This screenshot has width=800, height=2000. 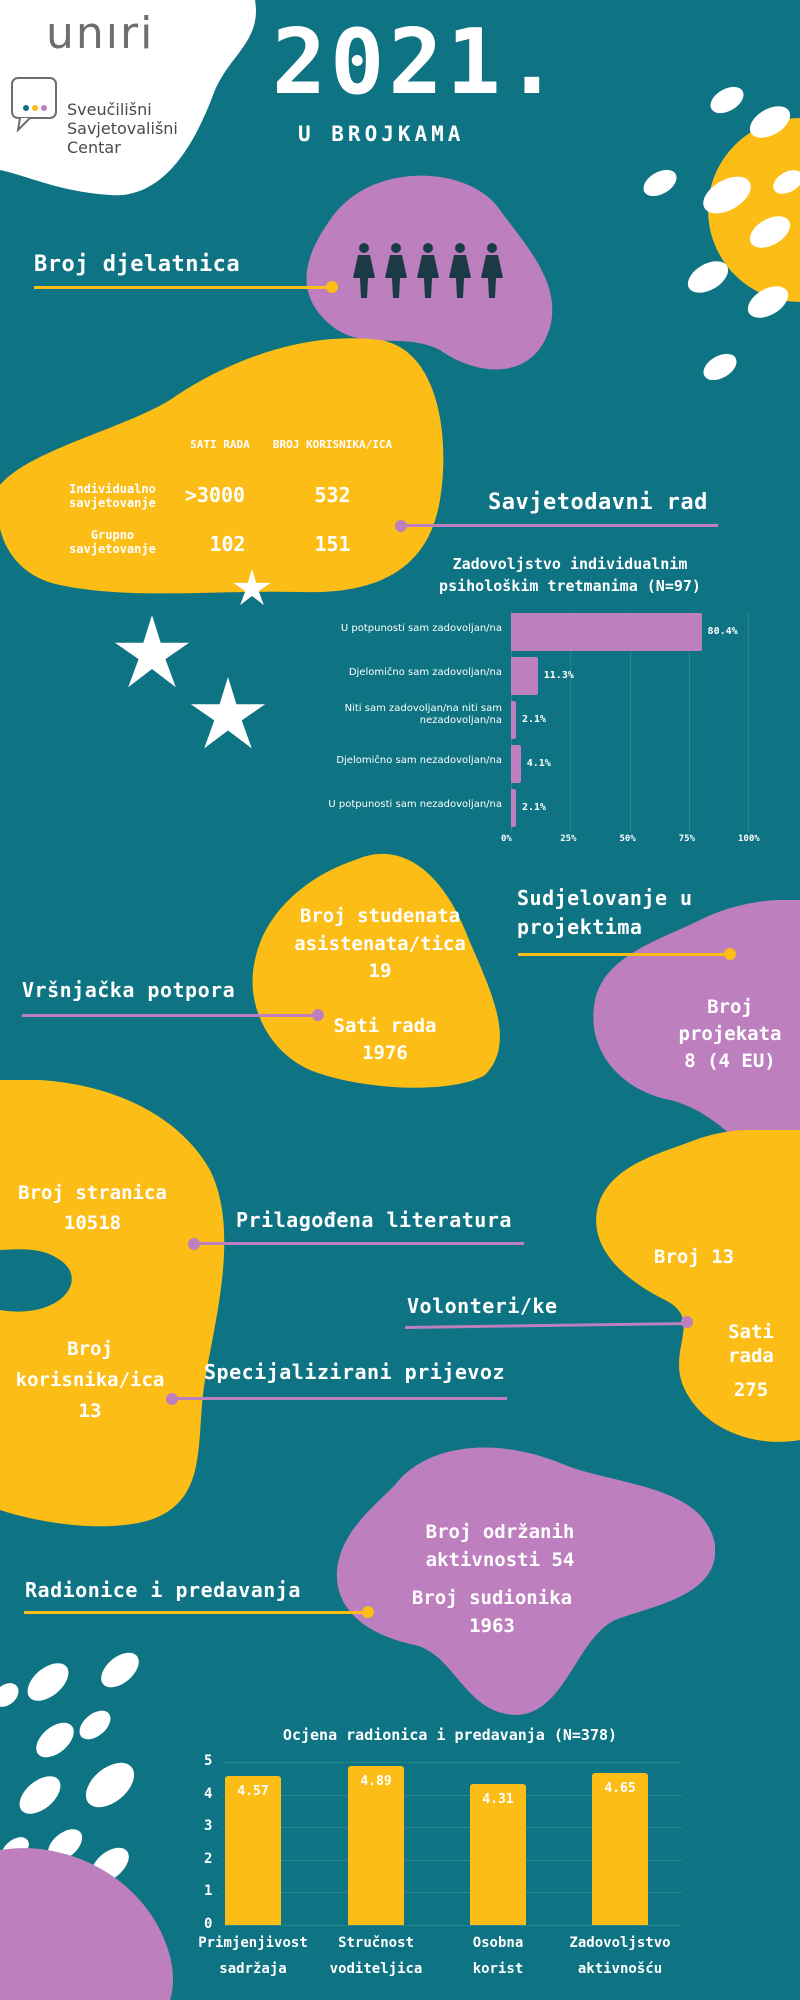 What do you see at coordinates (181, 287) in the screenshot?
I see `staff-connector-line` at bounding box center [181, 287].